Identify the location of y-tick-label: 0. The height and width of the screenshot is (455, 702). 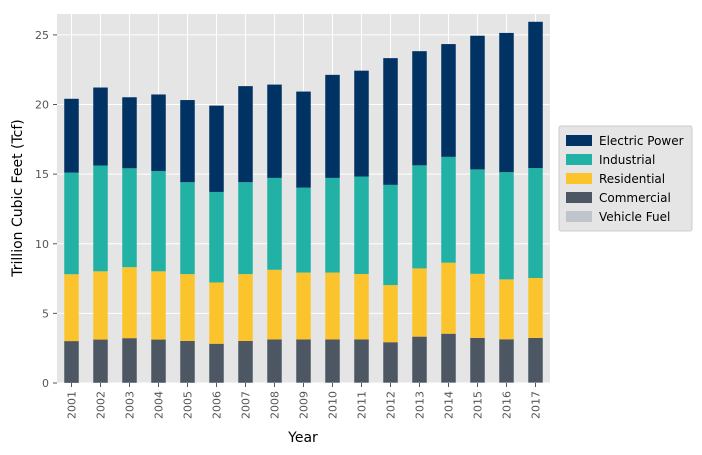
(45, 383).